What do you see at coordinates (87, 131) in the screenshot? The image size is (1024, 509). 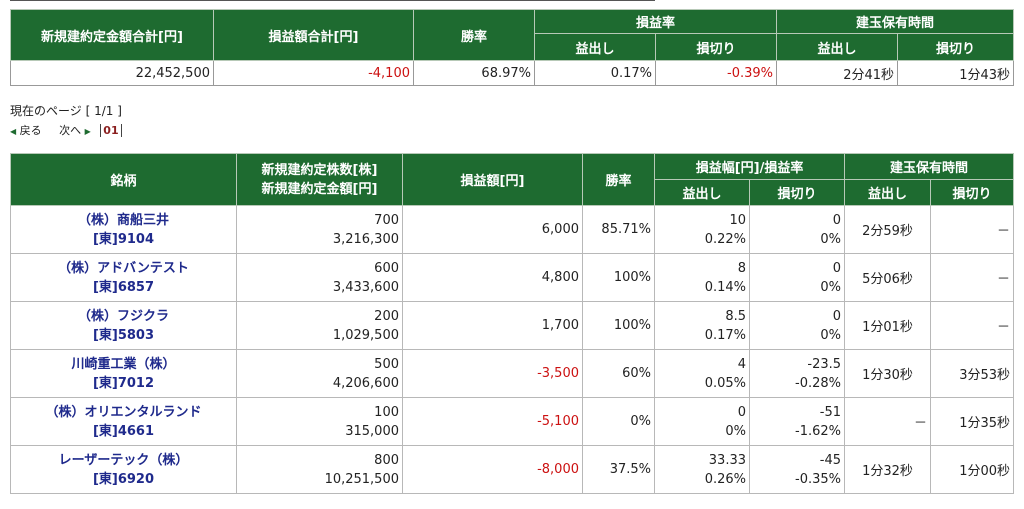 I see `triangle-right-icon: ▶` at bounding box center [87, 131].